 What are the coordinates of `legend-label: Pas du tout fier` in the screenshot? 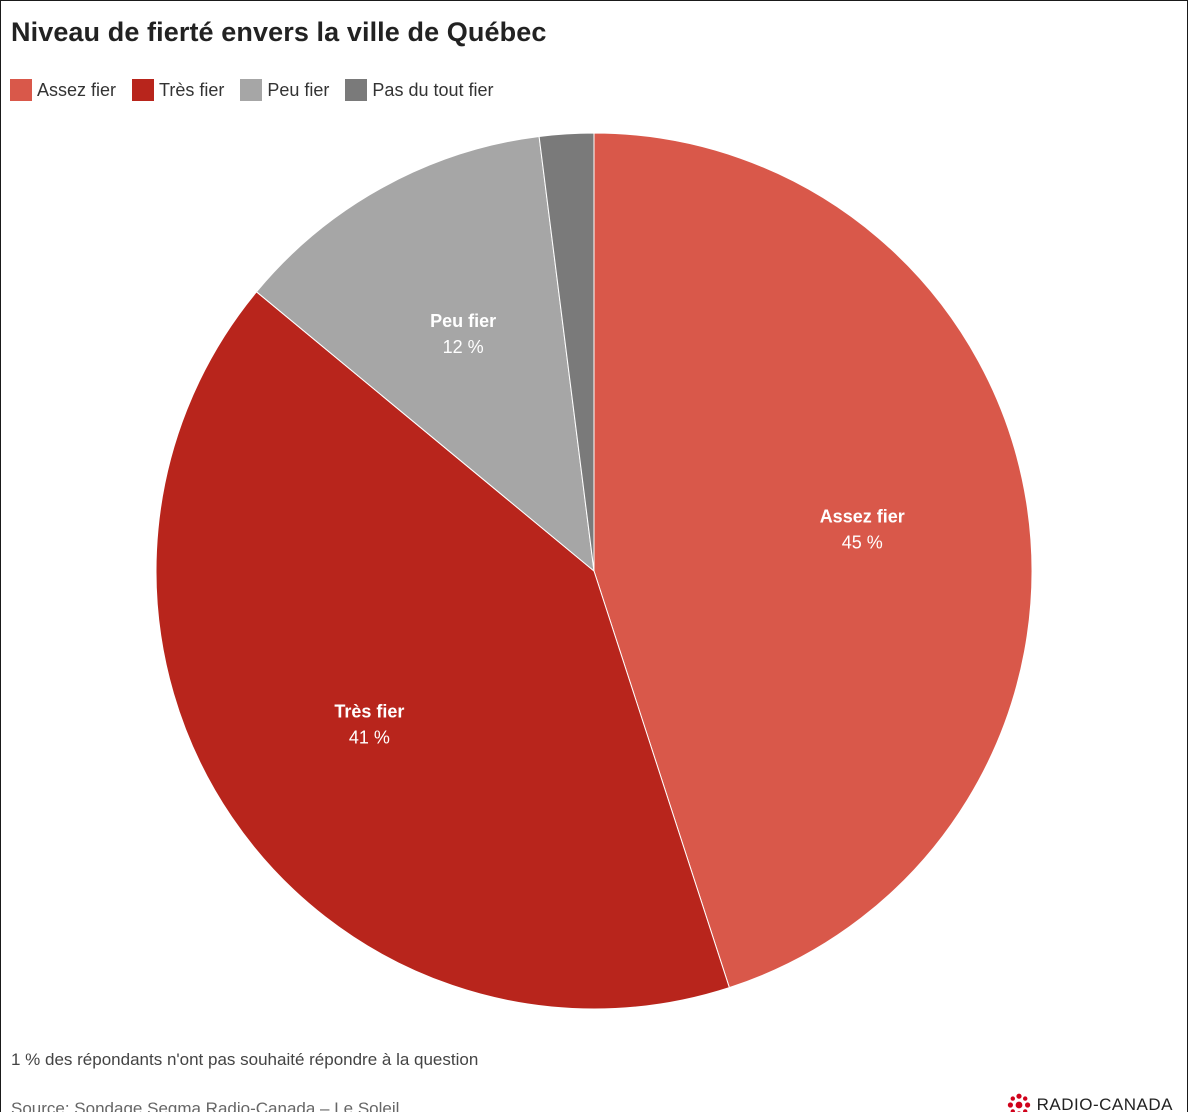 It's located at (433, 89).